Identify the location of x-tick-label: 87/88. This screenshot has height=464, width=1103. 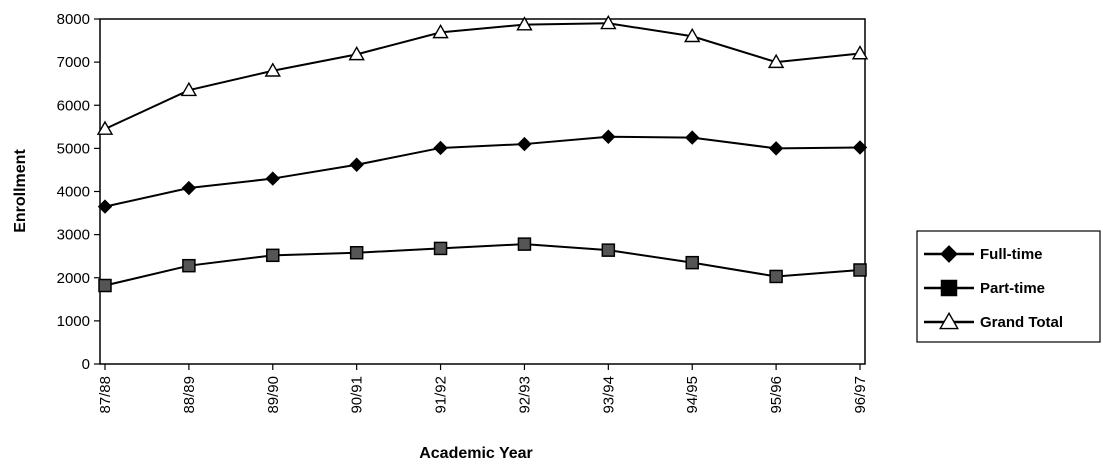
(105, 395).